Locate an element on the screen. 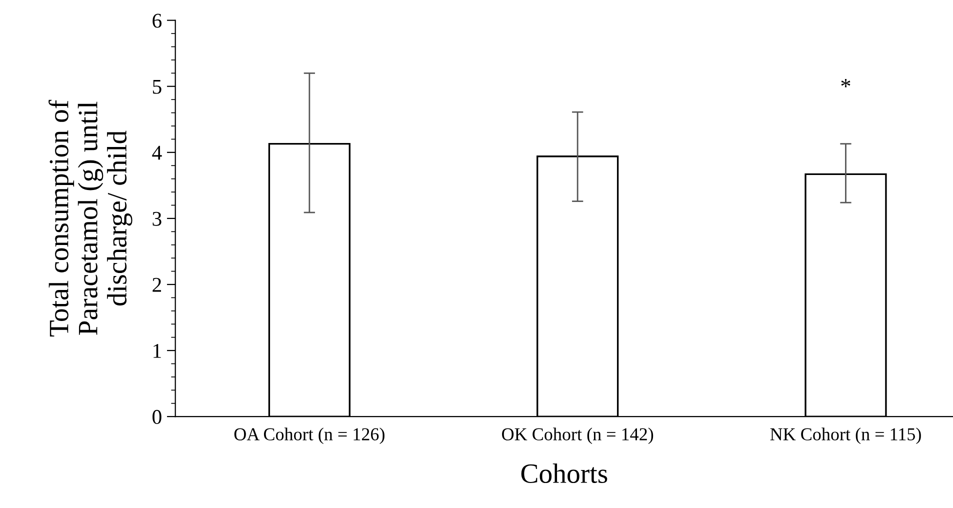 The image size is (953, 508). x-axis-title: Cohorts is located at coordinates (564, 473).